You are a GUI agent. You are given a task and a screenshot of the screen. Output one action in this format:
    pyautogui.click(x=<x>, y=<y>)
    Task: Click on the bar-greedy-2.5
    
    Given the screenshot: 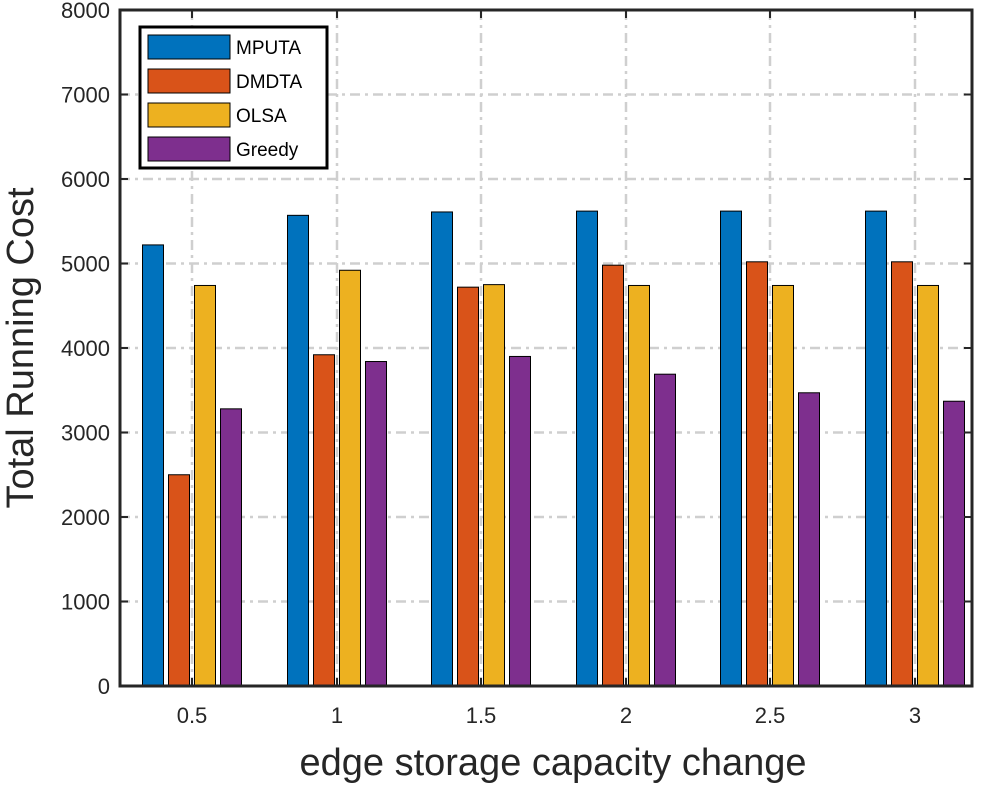 What is the action you would take?
    pyautogui.click(x=809, y=539)
    